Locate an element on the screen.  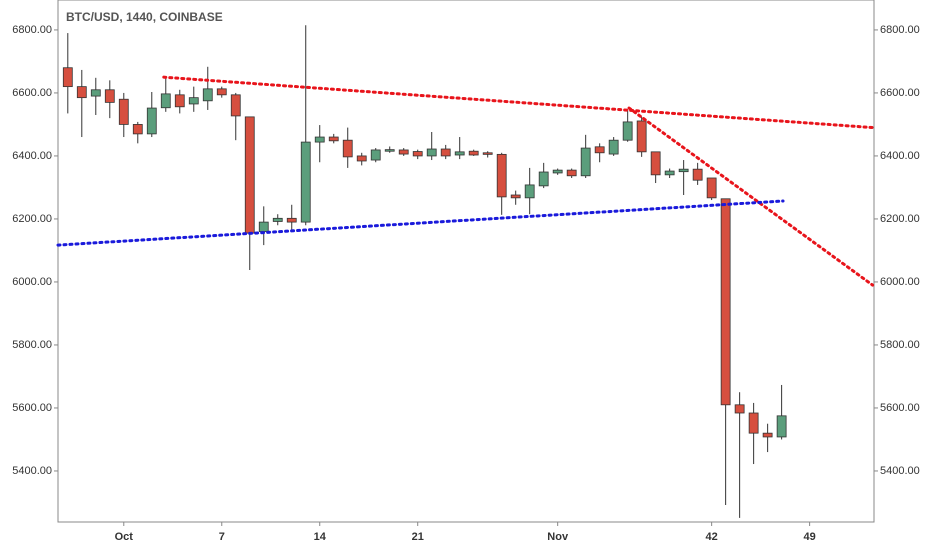
y2-tick-label: 6400.00 is located at coordinates (900, 156).